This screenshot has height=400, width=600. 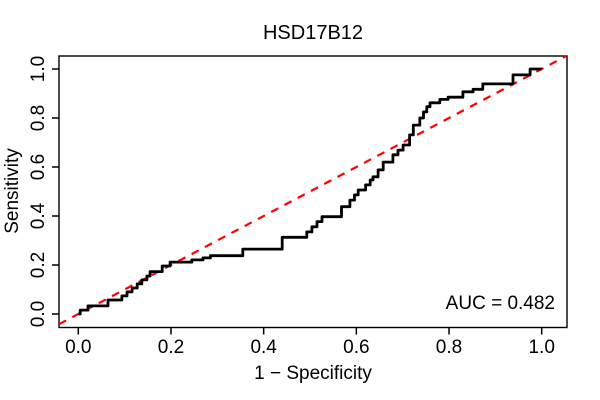 What do you see at coordinates (38, 314) in the screenshot?
I see `y-tick-label: 0.0` at bounding box center [38, 314].